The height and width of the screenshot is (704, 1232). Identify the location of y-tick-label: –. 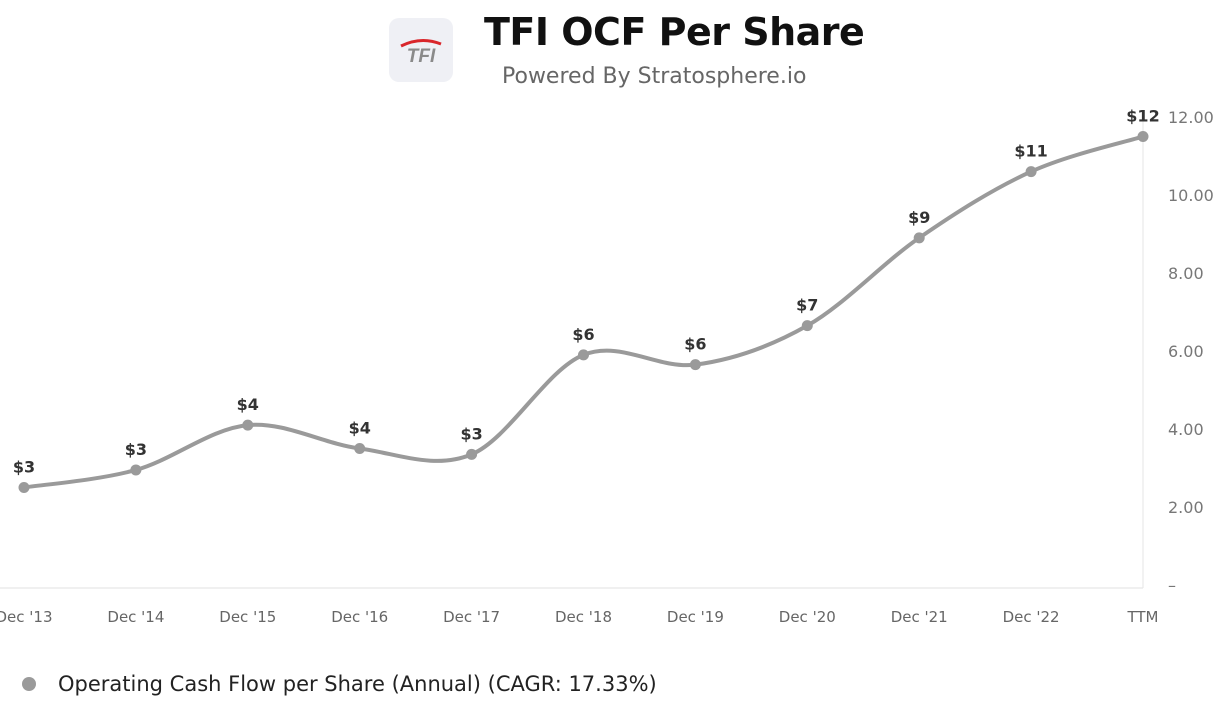
(1172, 585).